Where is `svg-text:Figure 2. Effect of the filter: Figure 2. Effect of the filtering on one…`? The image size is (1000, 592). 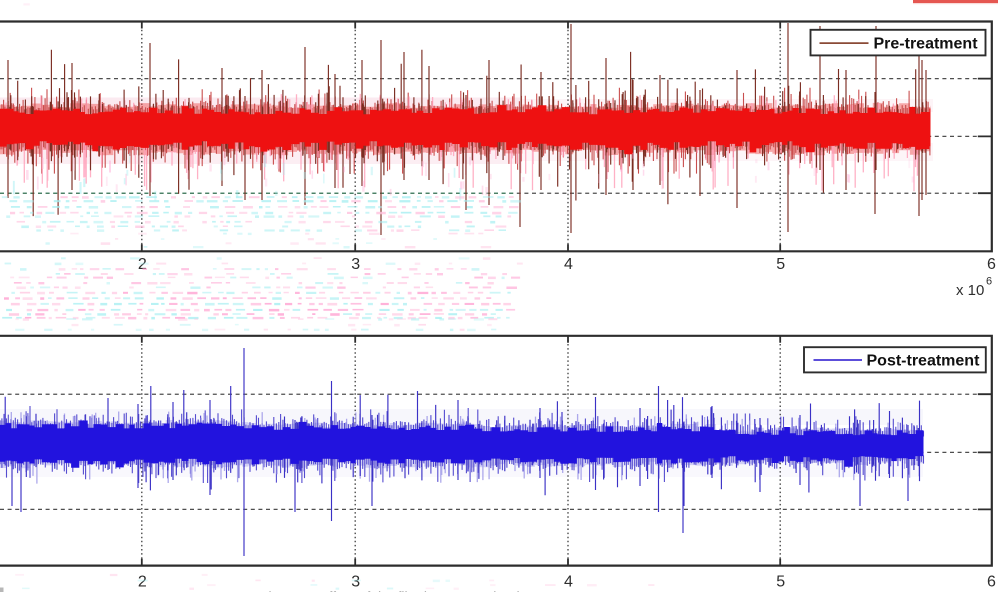
svg-text:Figure 2. Effect of the filter: Figure 2. Effect of the filtering on one… is located at coordinates (390, 590).